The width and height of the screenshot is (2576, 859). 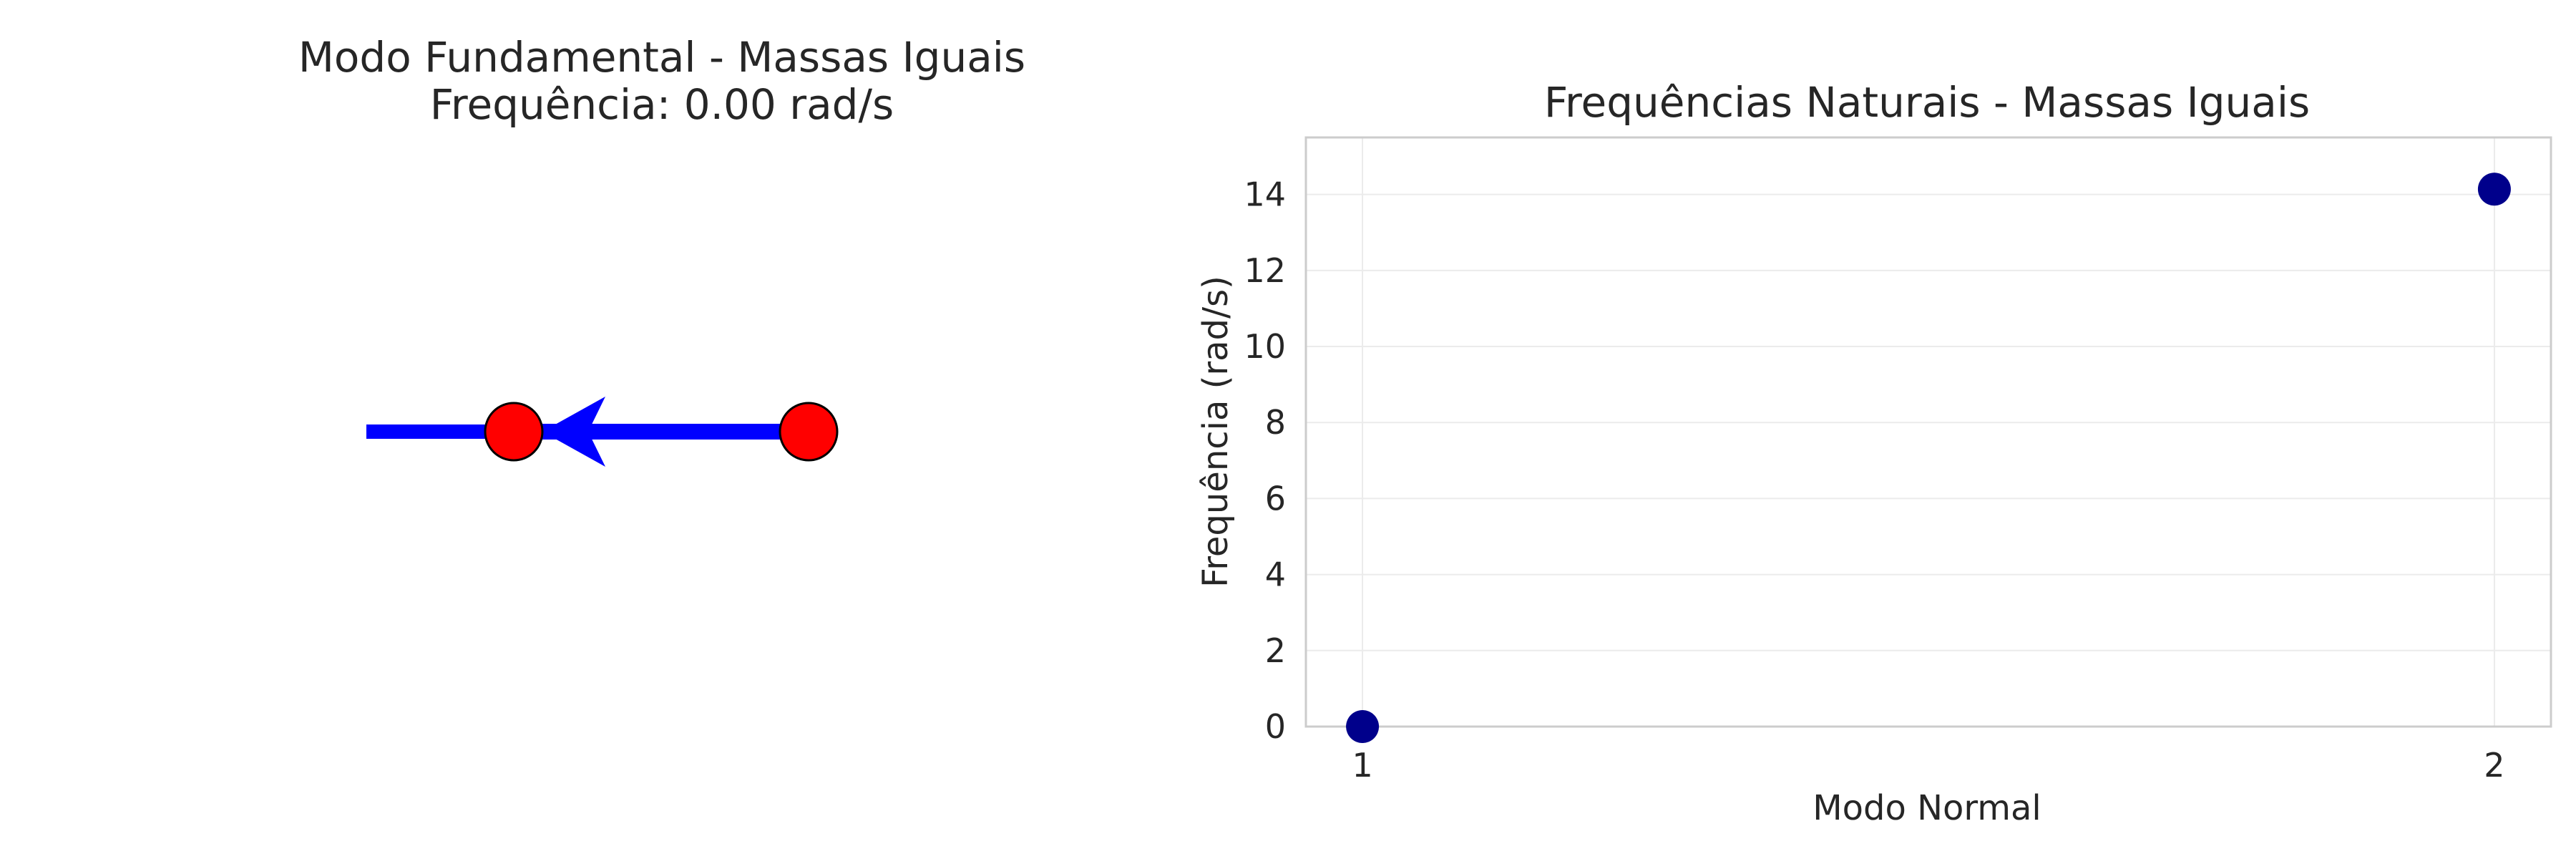 I want to click on displacement-arrow-head, so click(x=573, y=432).